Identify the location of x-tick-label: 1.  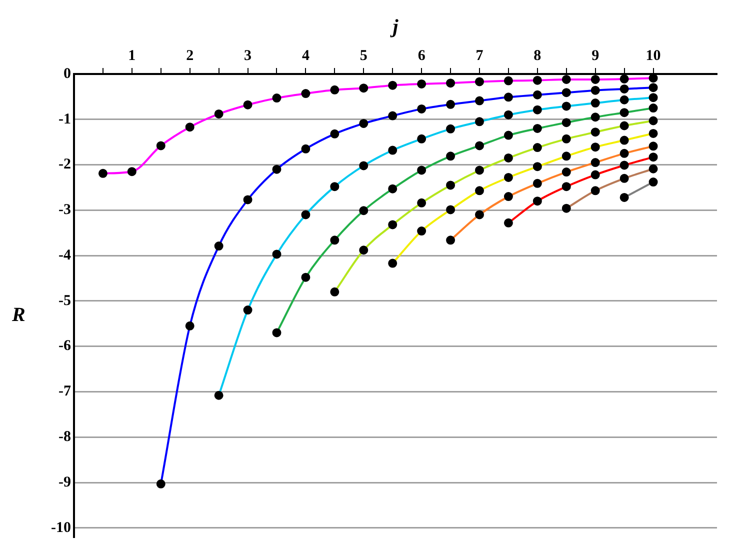
(132, 56).